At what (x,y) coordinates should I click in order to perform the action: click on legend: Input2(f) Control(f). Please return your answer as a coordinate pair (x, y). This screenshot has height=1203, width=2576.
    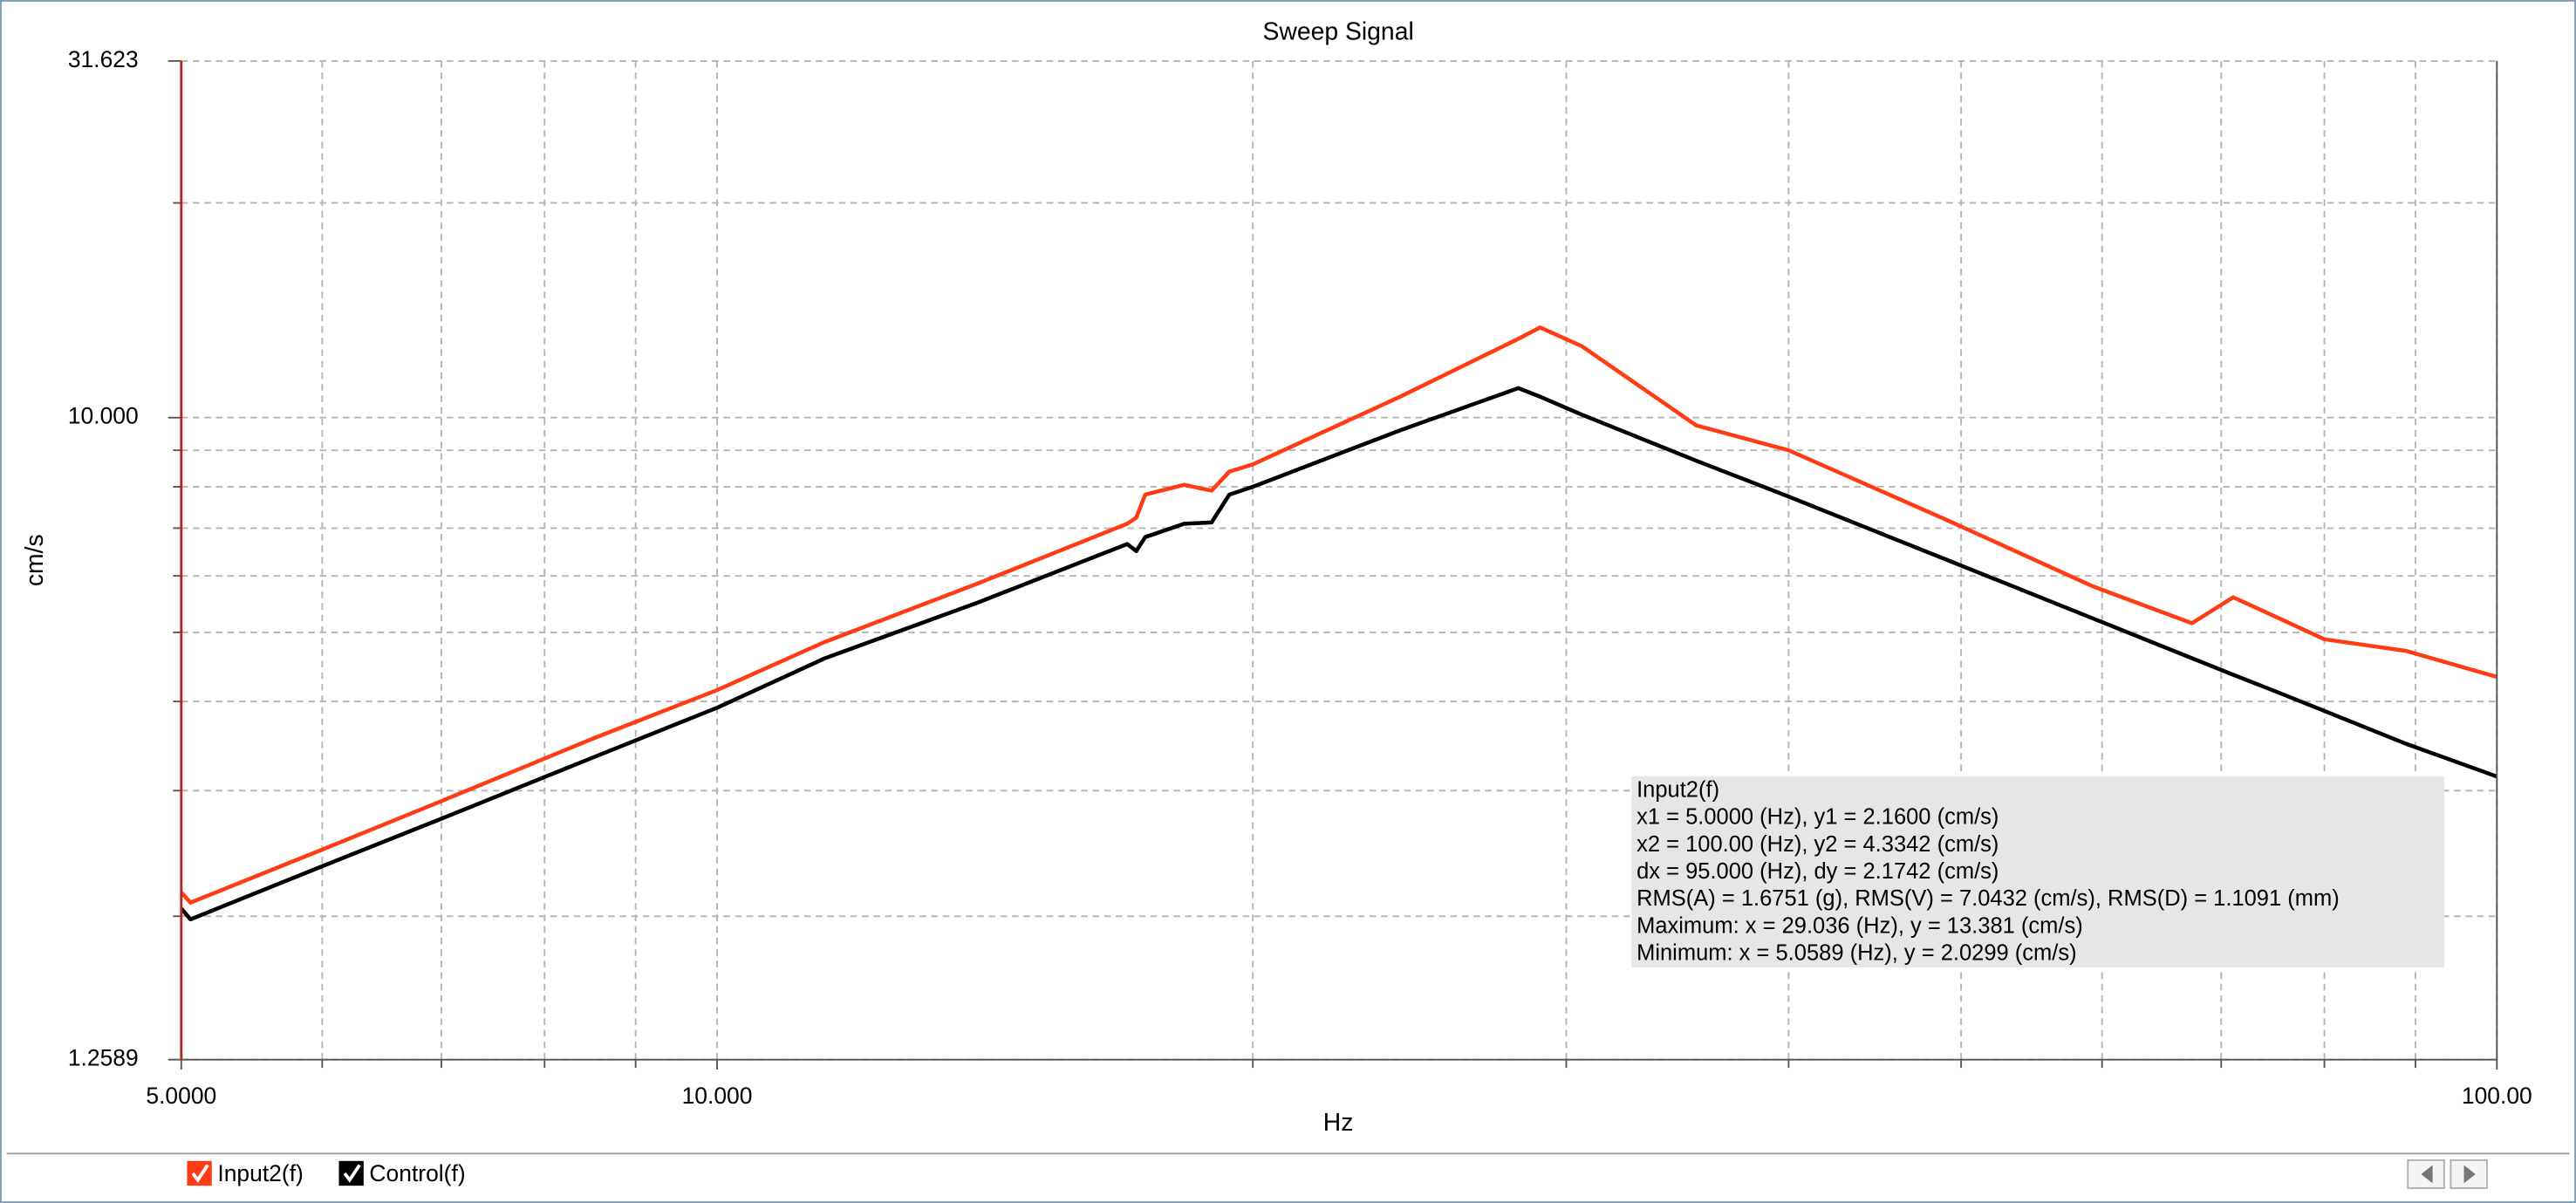
    Looking at the image, I should click on (326, 1173).